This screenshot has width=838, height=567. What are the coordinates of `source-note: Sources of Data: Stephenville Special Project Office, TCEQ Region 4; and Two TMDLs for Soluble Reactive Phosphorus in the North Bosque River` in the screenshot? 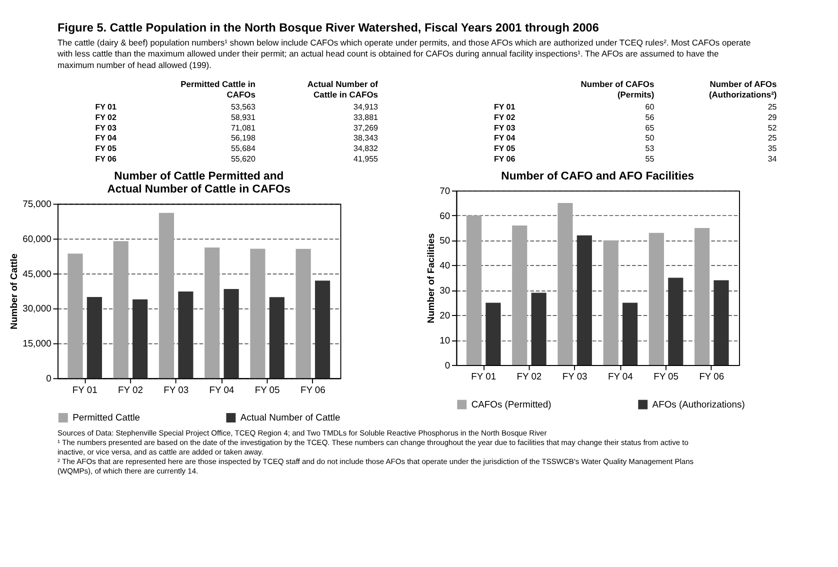 It's located at (303, 433).